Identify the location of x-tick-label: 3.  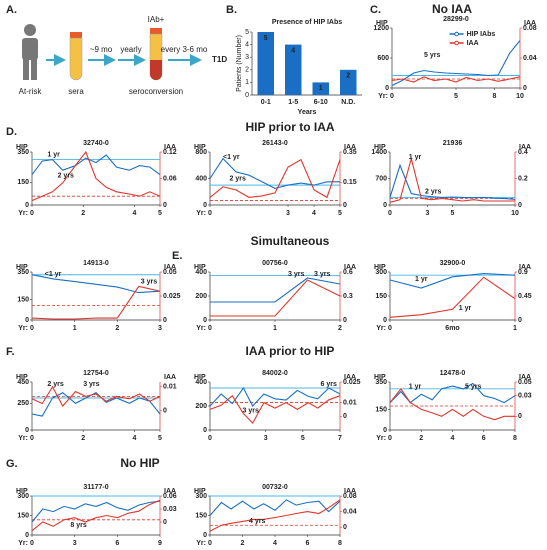
(428, 213).